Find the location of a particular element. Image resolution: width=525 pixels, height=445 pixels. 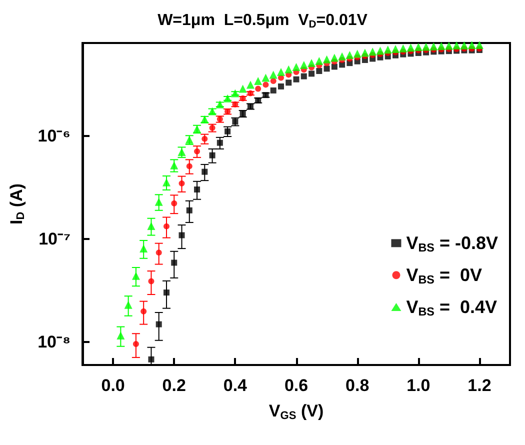

x-tick-label: 0.0 is located at coordinates (113, 385).